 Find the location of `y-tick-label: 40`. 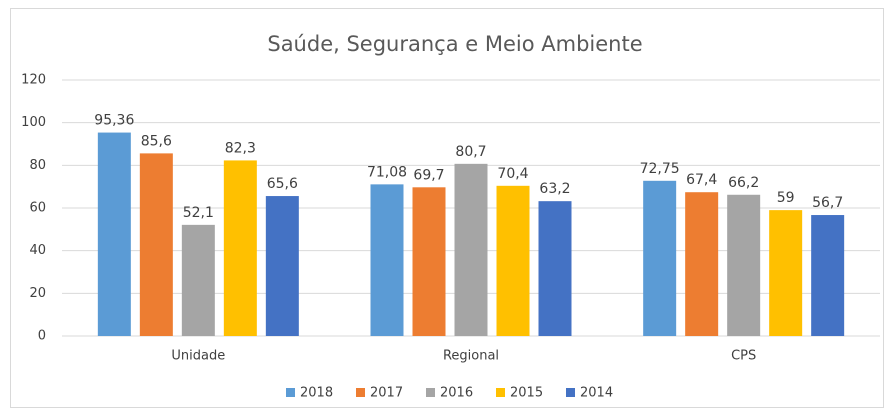

y-tick-label: 40 is located at coordinates (37, 250).